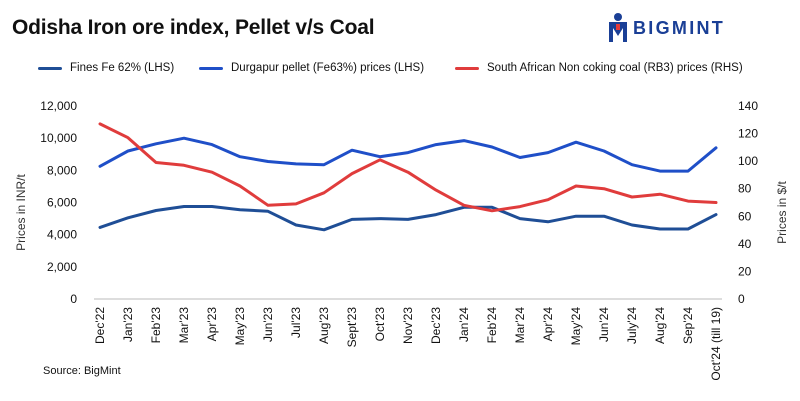  Describe the element at coordinates (122, 68) in the screenshot. I see `legend-label-fines: Fines Fe 62% (LHS)` at that location.